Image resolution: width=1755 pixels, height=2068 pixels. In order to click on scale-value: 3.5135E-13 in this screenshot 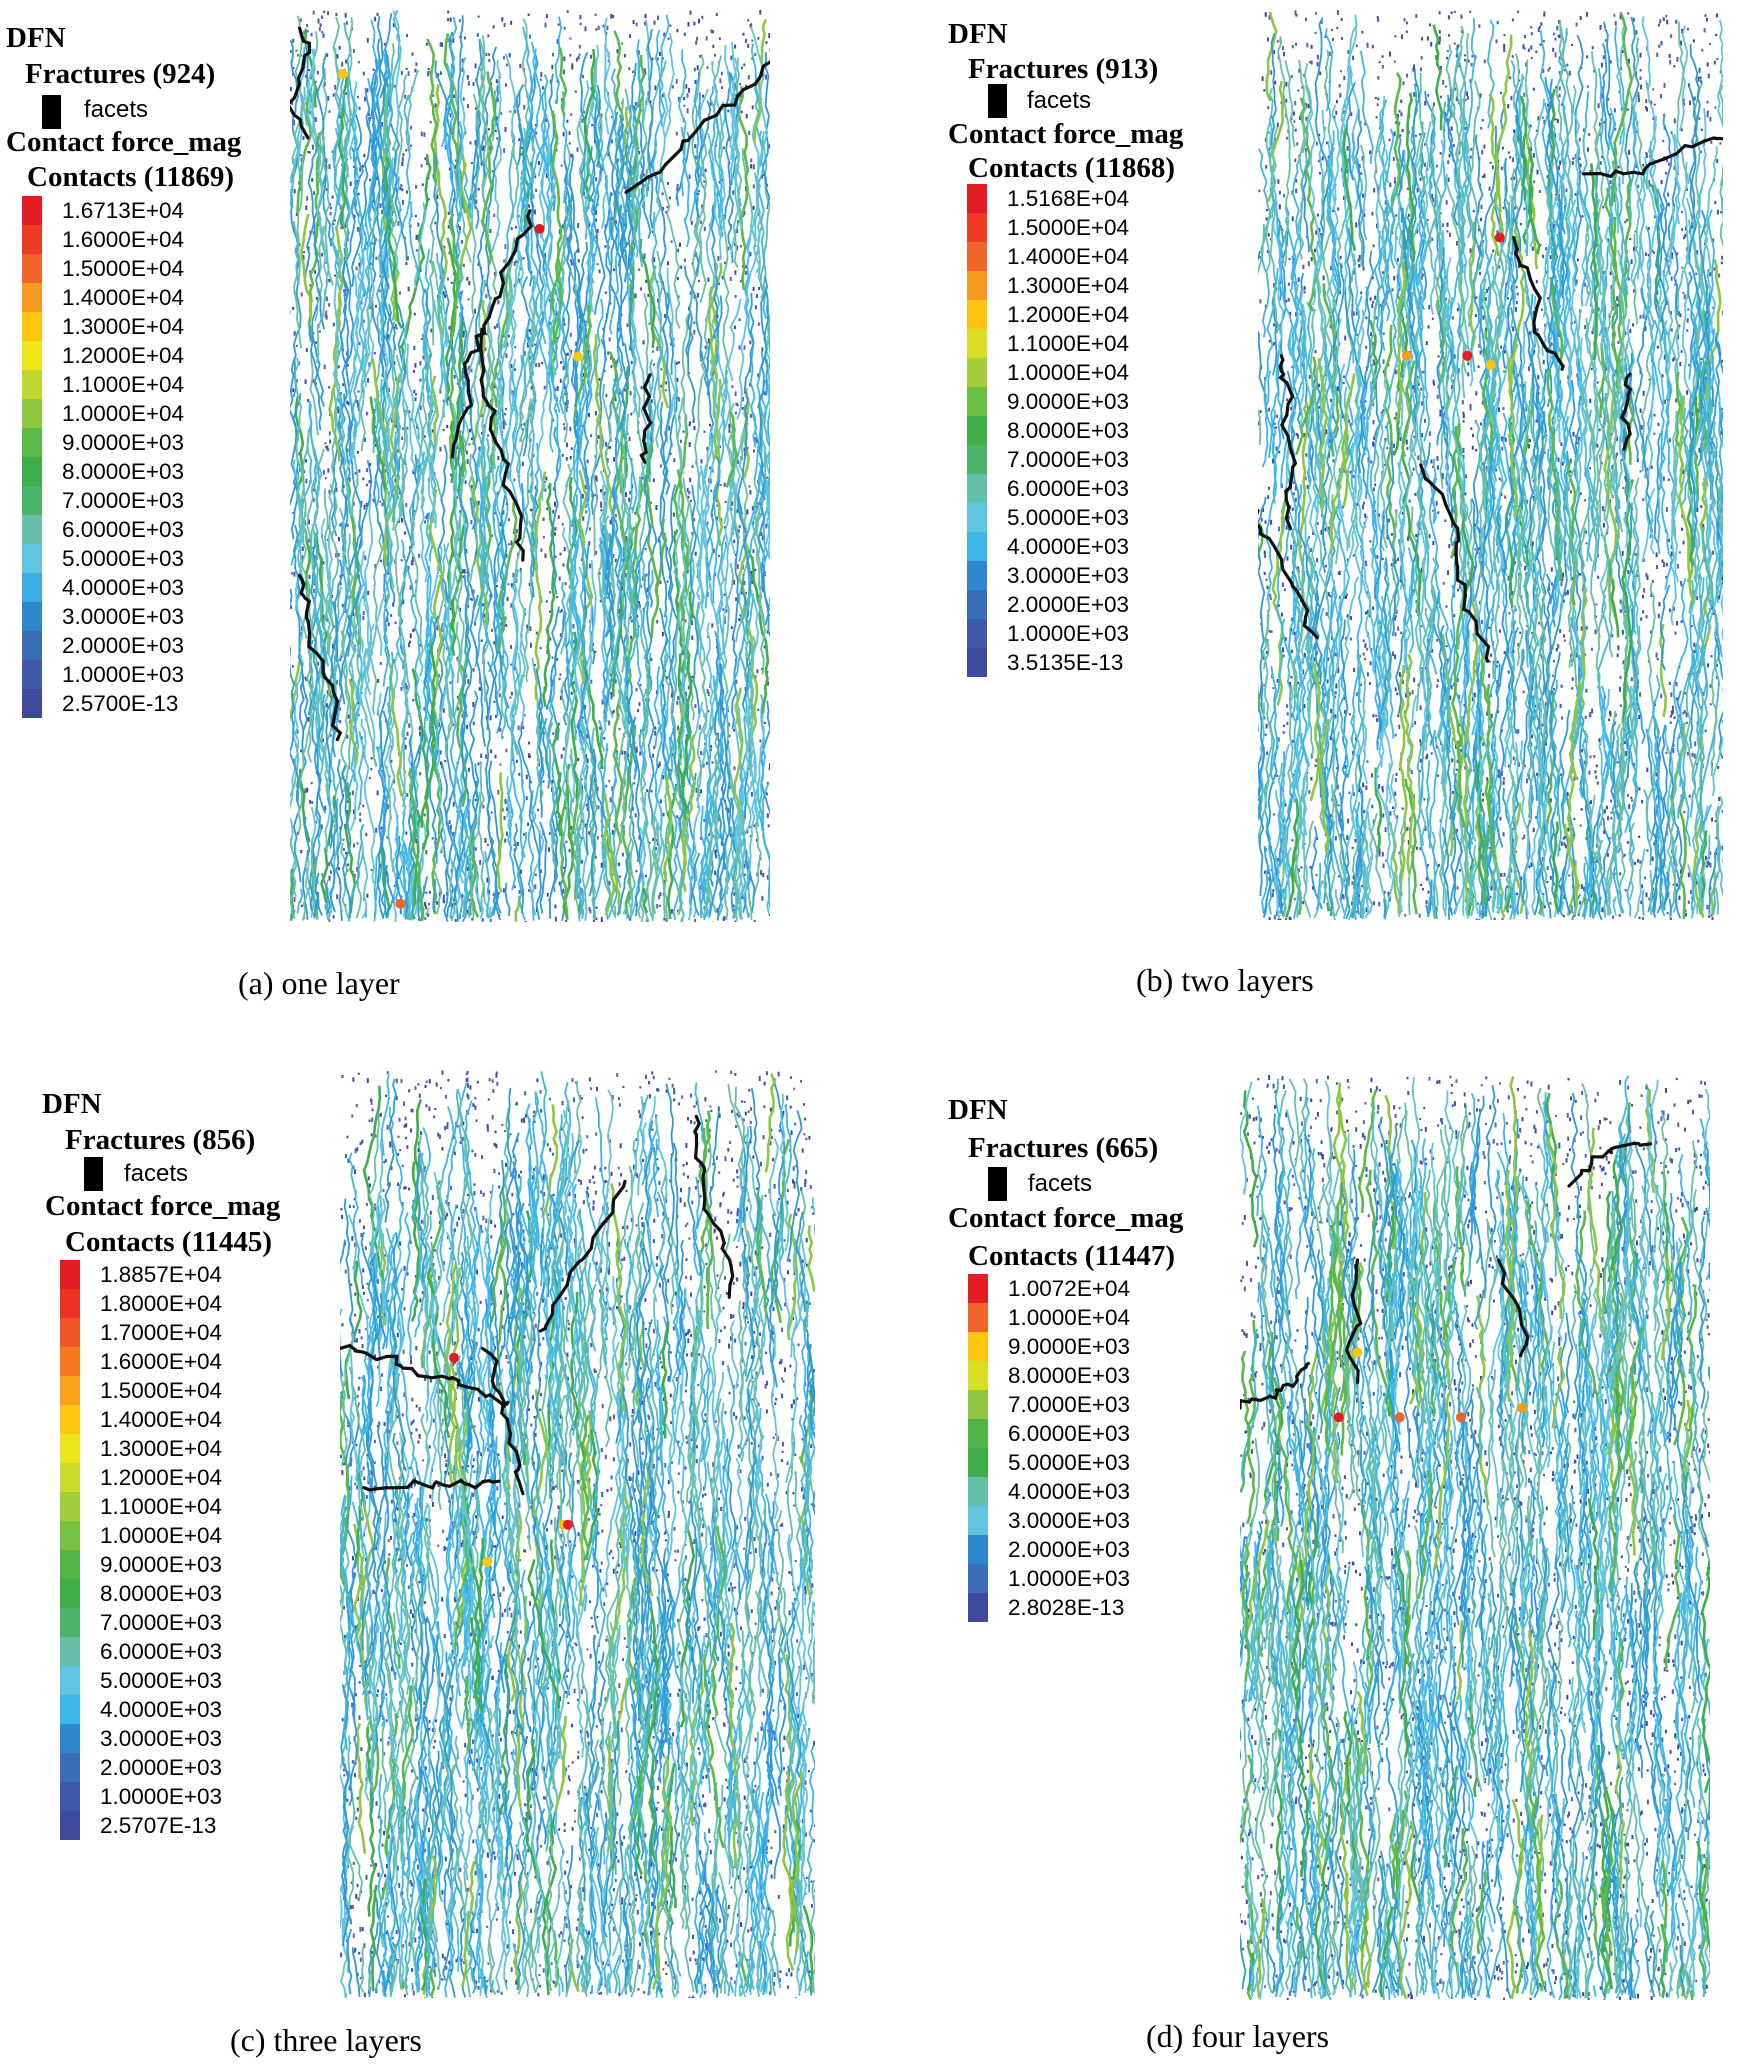, I will do `click(1065, 662)`.